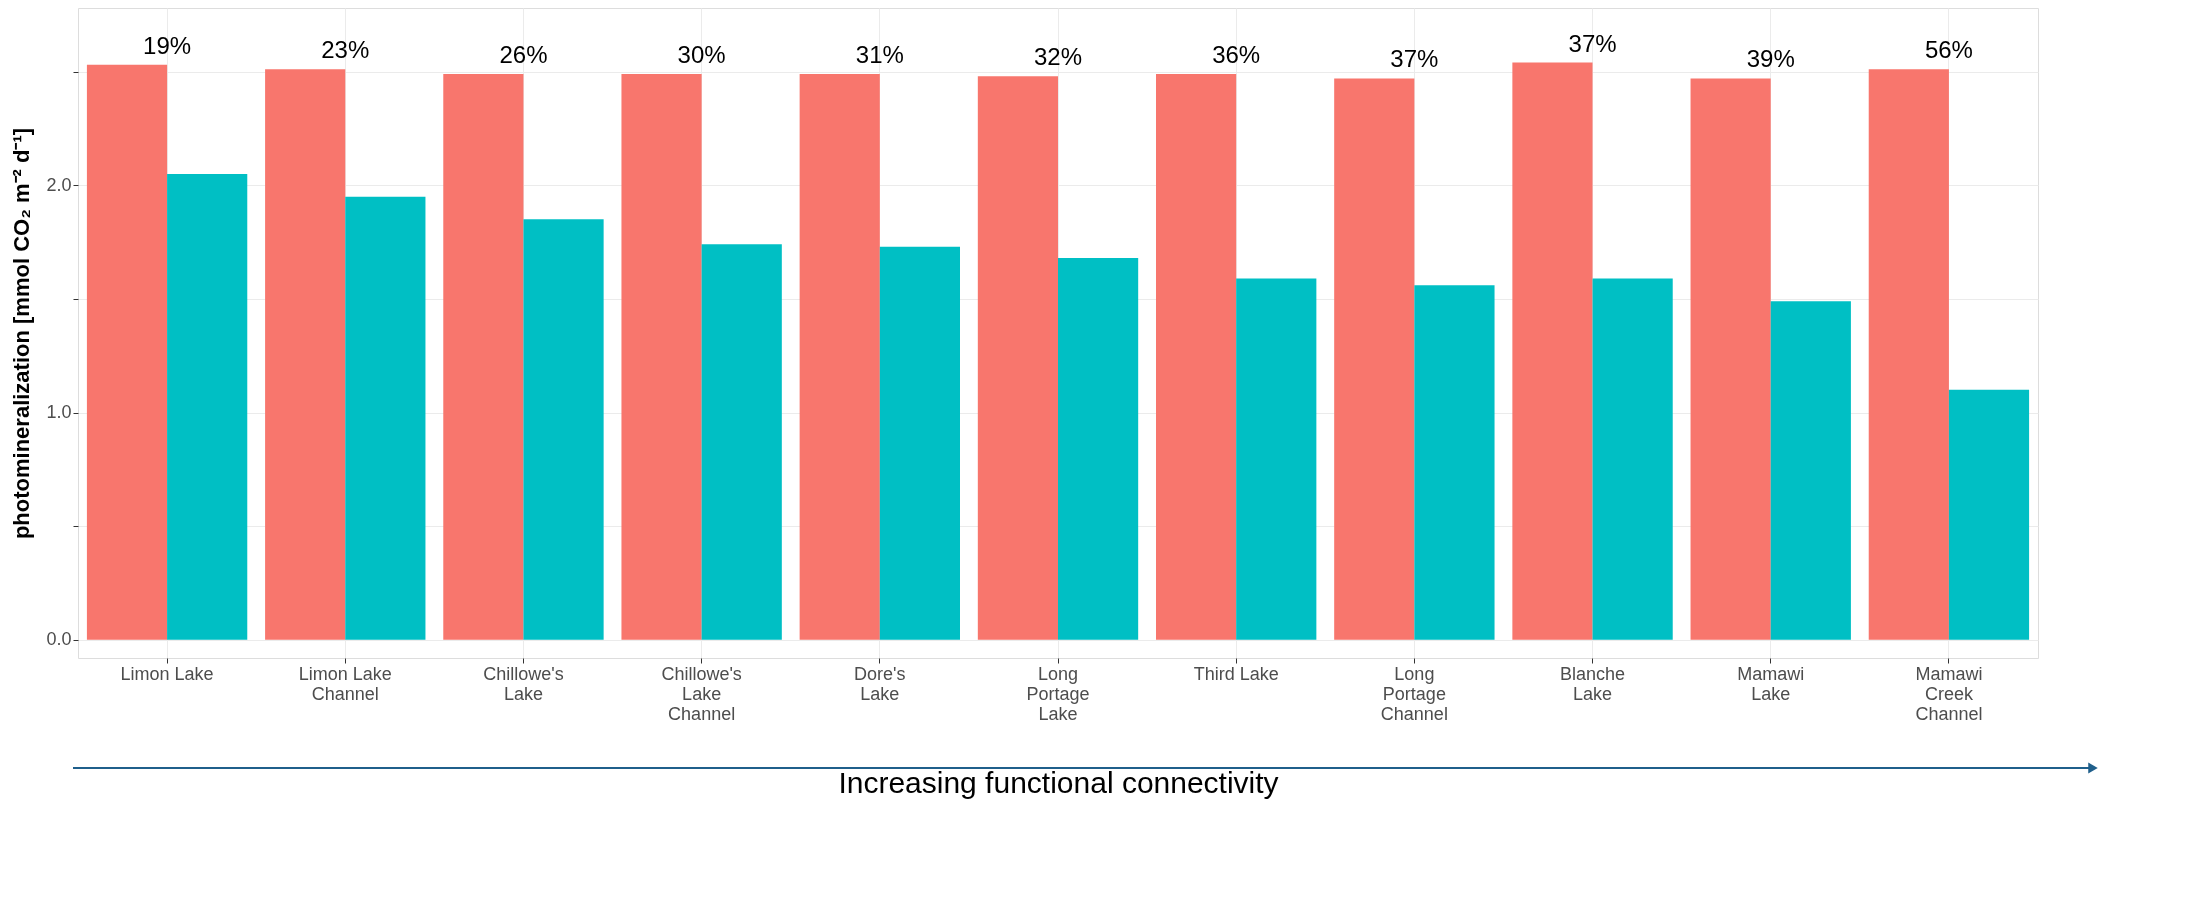 This screenshot has height=900, width=2200. I want to click on annotation: 39%, so click(1770, 59).